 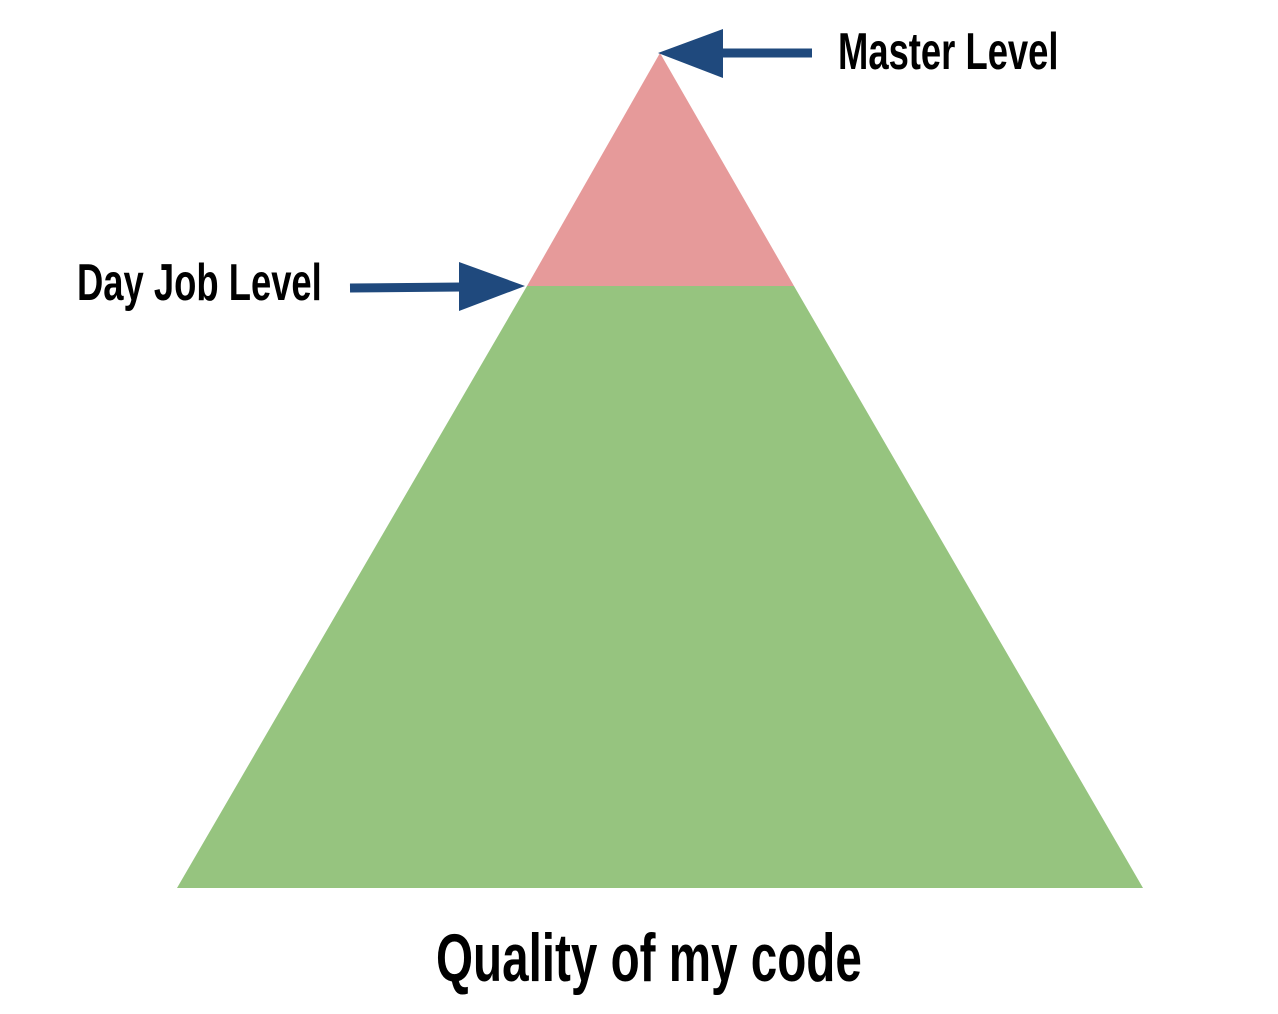 What do you see at coordinates (199, 283) in the screenshot?
I see `day-job-level-label: Day Job Level` at bounding box center [199, 283].